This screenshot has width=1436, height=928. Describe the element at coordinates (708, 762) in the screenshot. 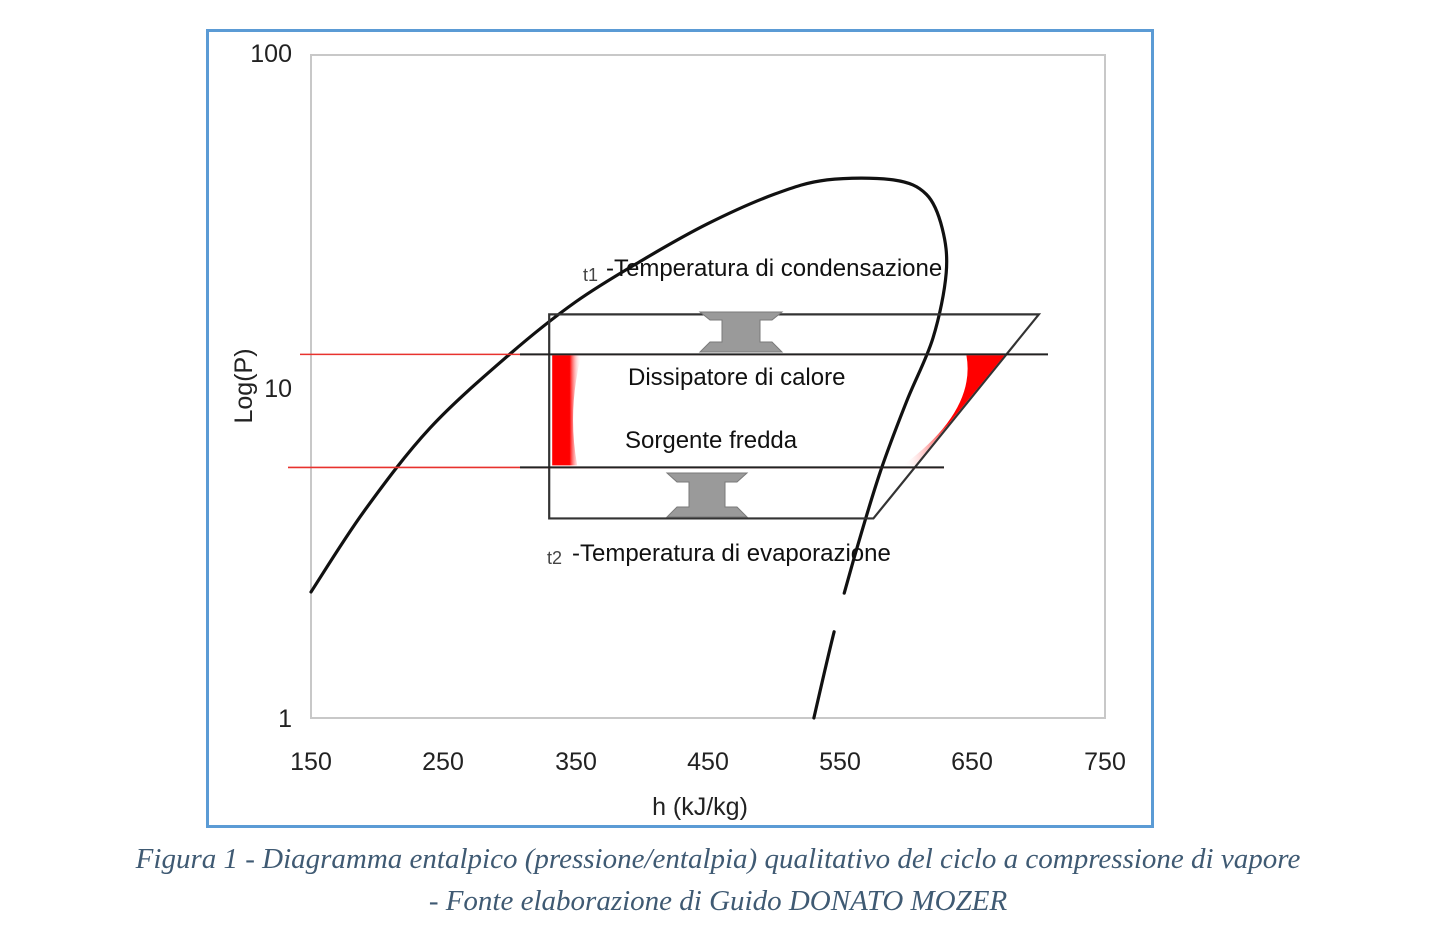

I see `x-tick-label: 450` at that location.